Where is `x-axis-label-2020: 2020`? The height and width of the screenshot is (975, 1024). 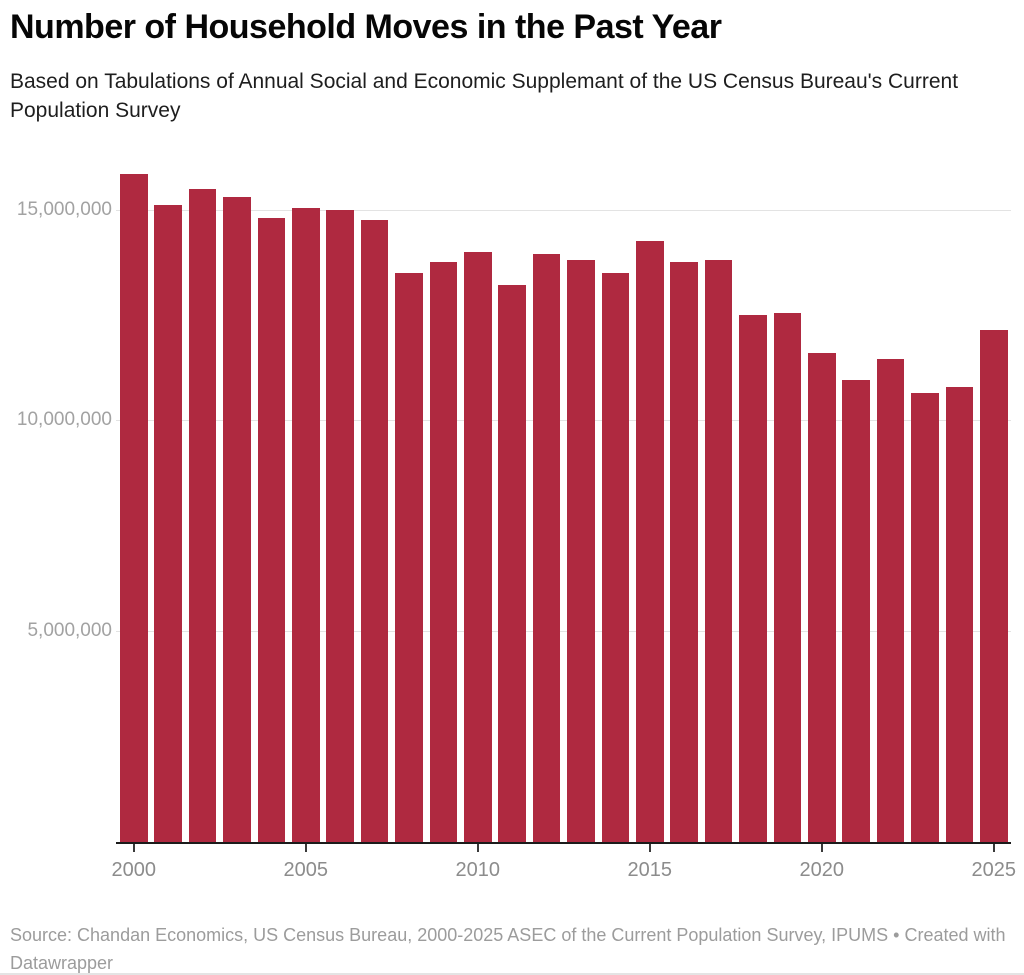 x-axis-label-2020: 2020 is located at coordinates (822, 870).